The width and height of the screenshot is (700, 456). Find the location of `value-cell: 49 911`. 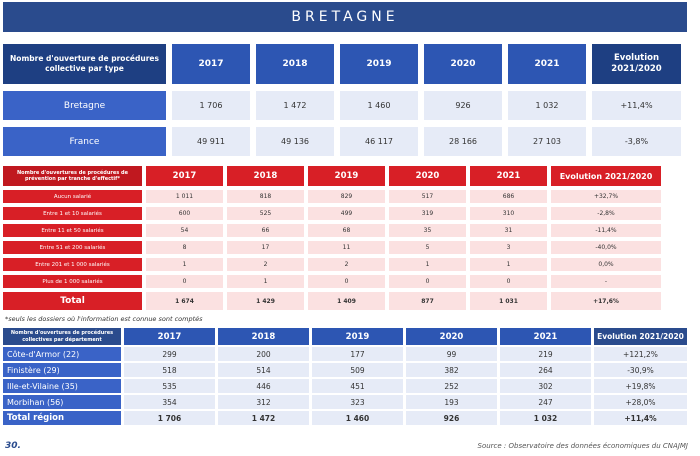

value-cell: 49 911 is located at coordinates (211, 141).